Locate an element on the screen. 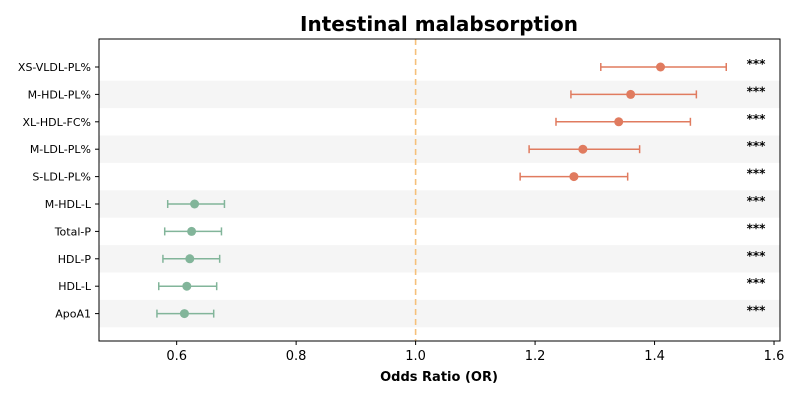 This screenshot has height=400, width=800. x-tick-label: 1.4 is located at coordinates (654, 356).